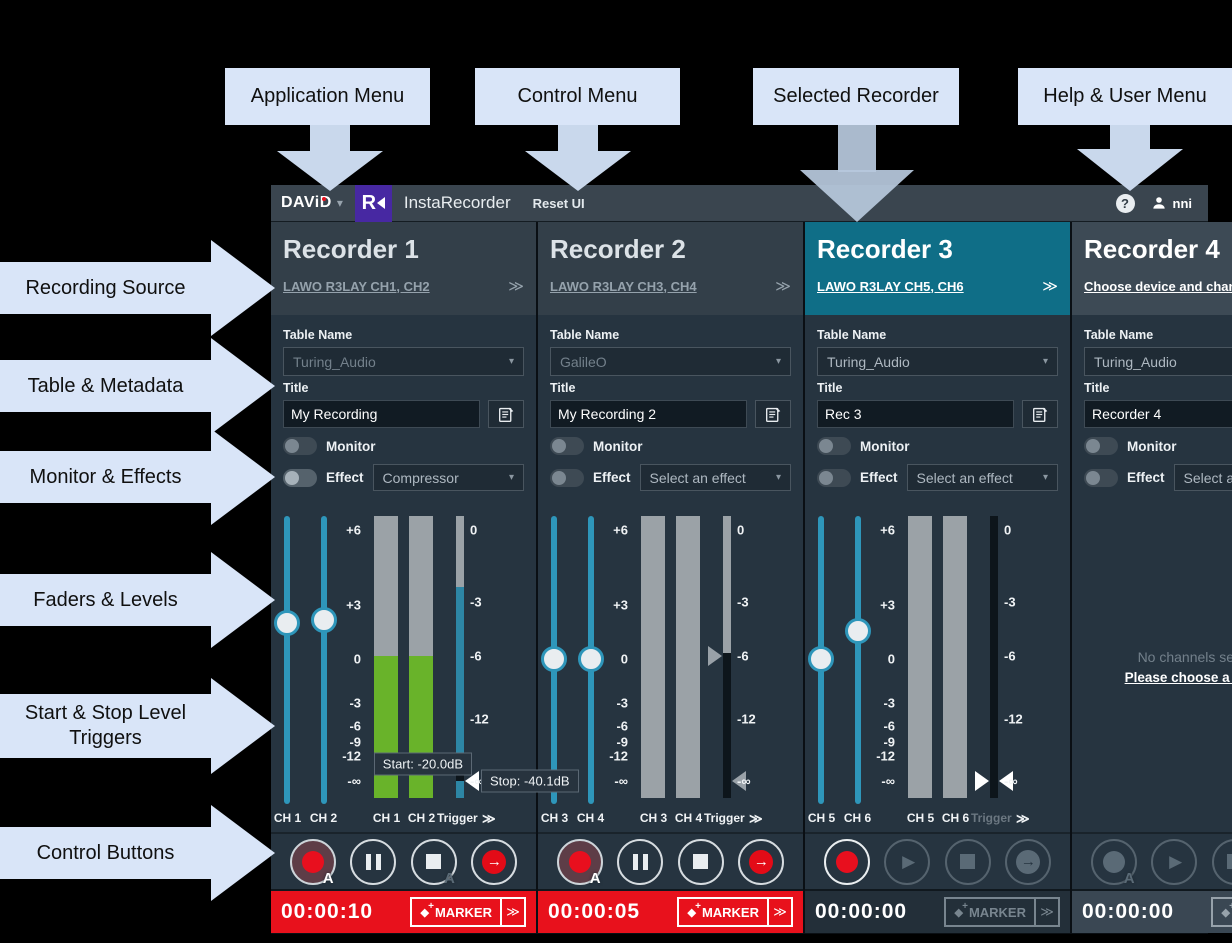 This screenshot has width=1232, height=943. I want to click on record-button, so click(846, 861).